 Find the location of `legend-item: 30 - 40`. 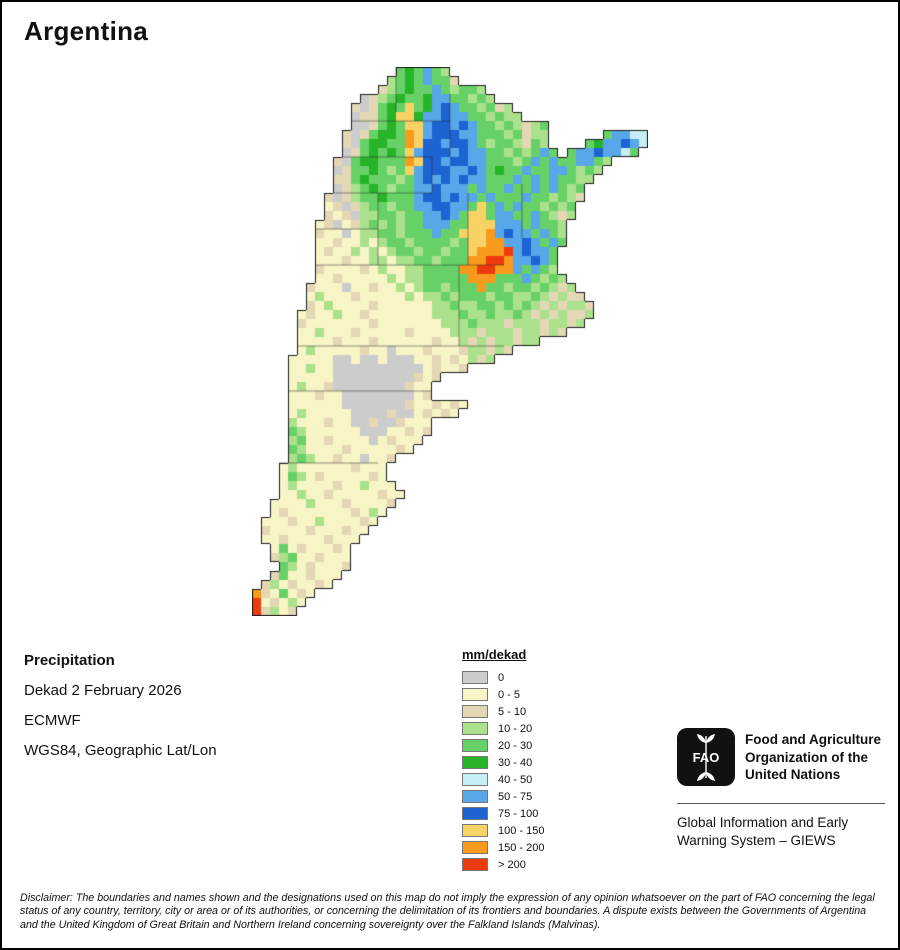

legend-item: 30 - 40 is located at coordinates (503, 762).